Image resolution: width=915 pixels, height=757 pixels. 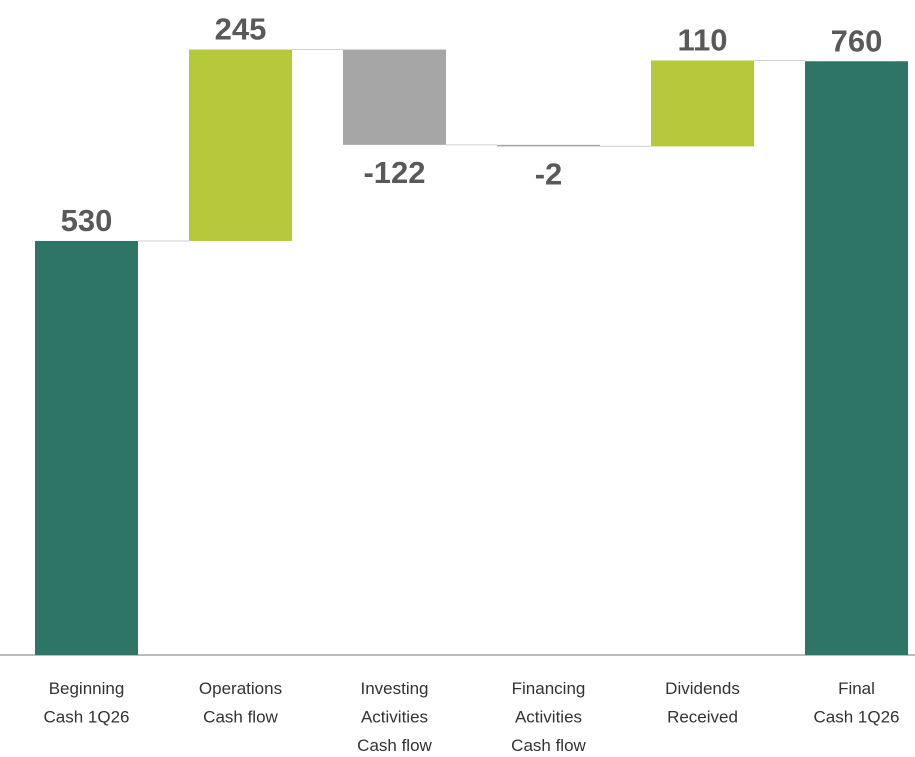 What do you see at coordinates (241, 29) in the screenshot?
I see `data-label: 245` at bounding box center [241, 29].